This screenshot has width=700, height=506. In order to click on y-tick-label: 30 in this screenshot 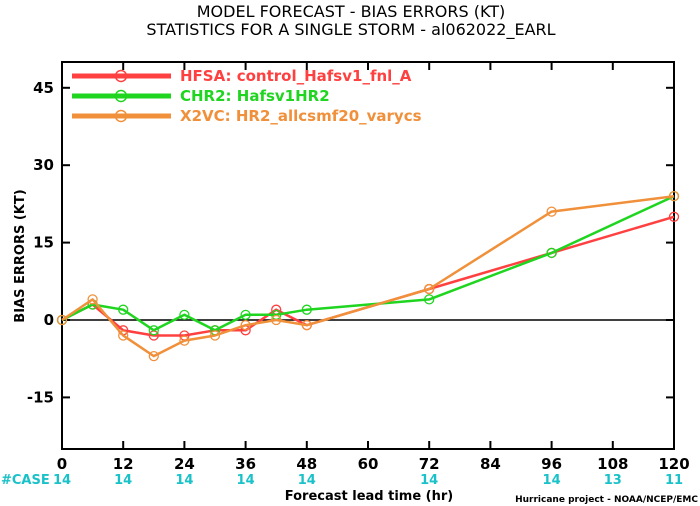, I will do `click(43, 165)`.